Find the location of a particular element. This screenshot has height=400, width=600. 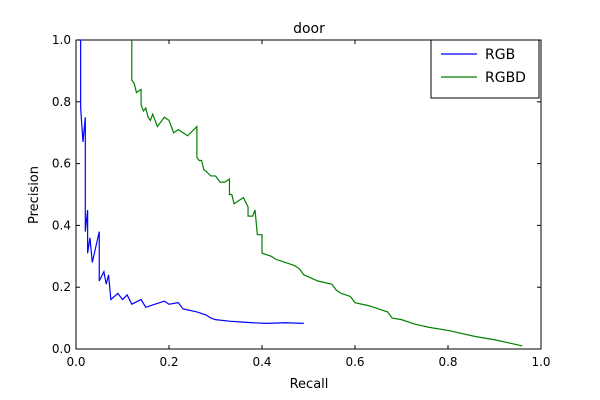

x-tick-label: 0.4 is located at coordinates (261, 362).